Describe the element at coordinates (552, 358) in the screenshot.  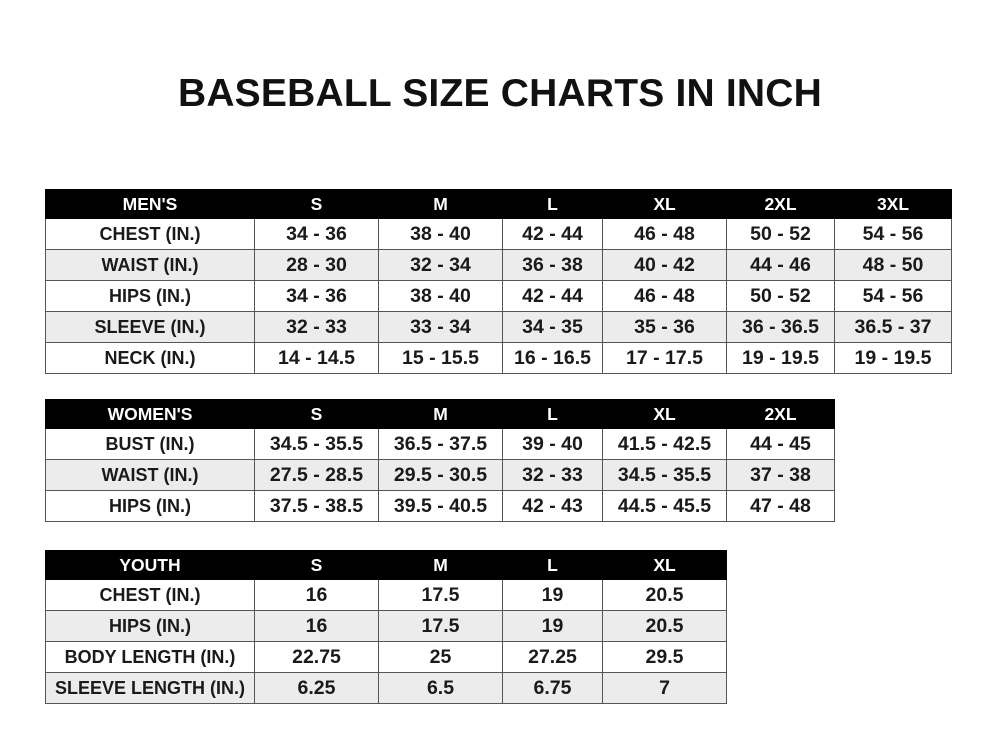
I see `size-value: 16 - 16.5` at that location.